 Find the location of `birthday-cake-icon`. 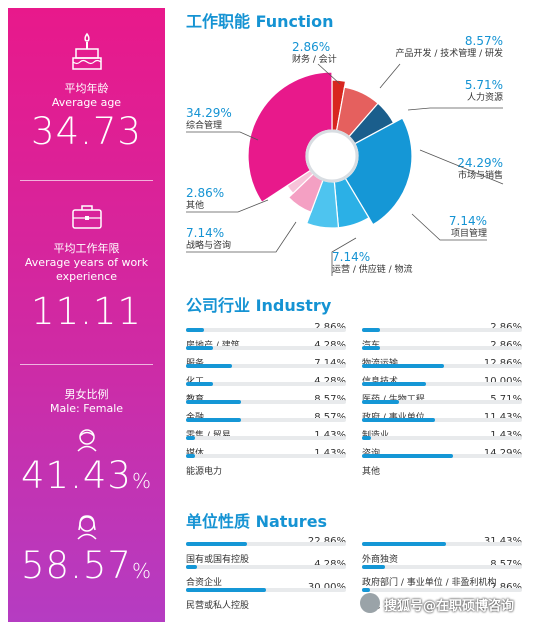

birthday-cake-icon is located at coordinates (87, 51).